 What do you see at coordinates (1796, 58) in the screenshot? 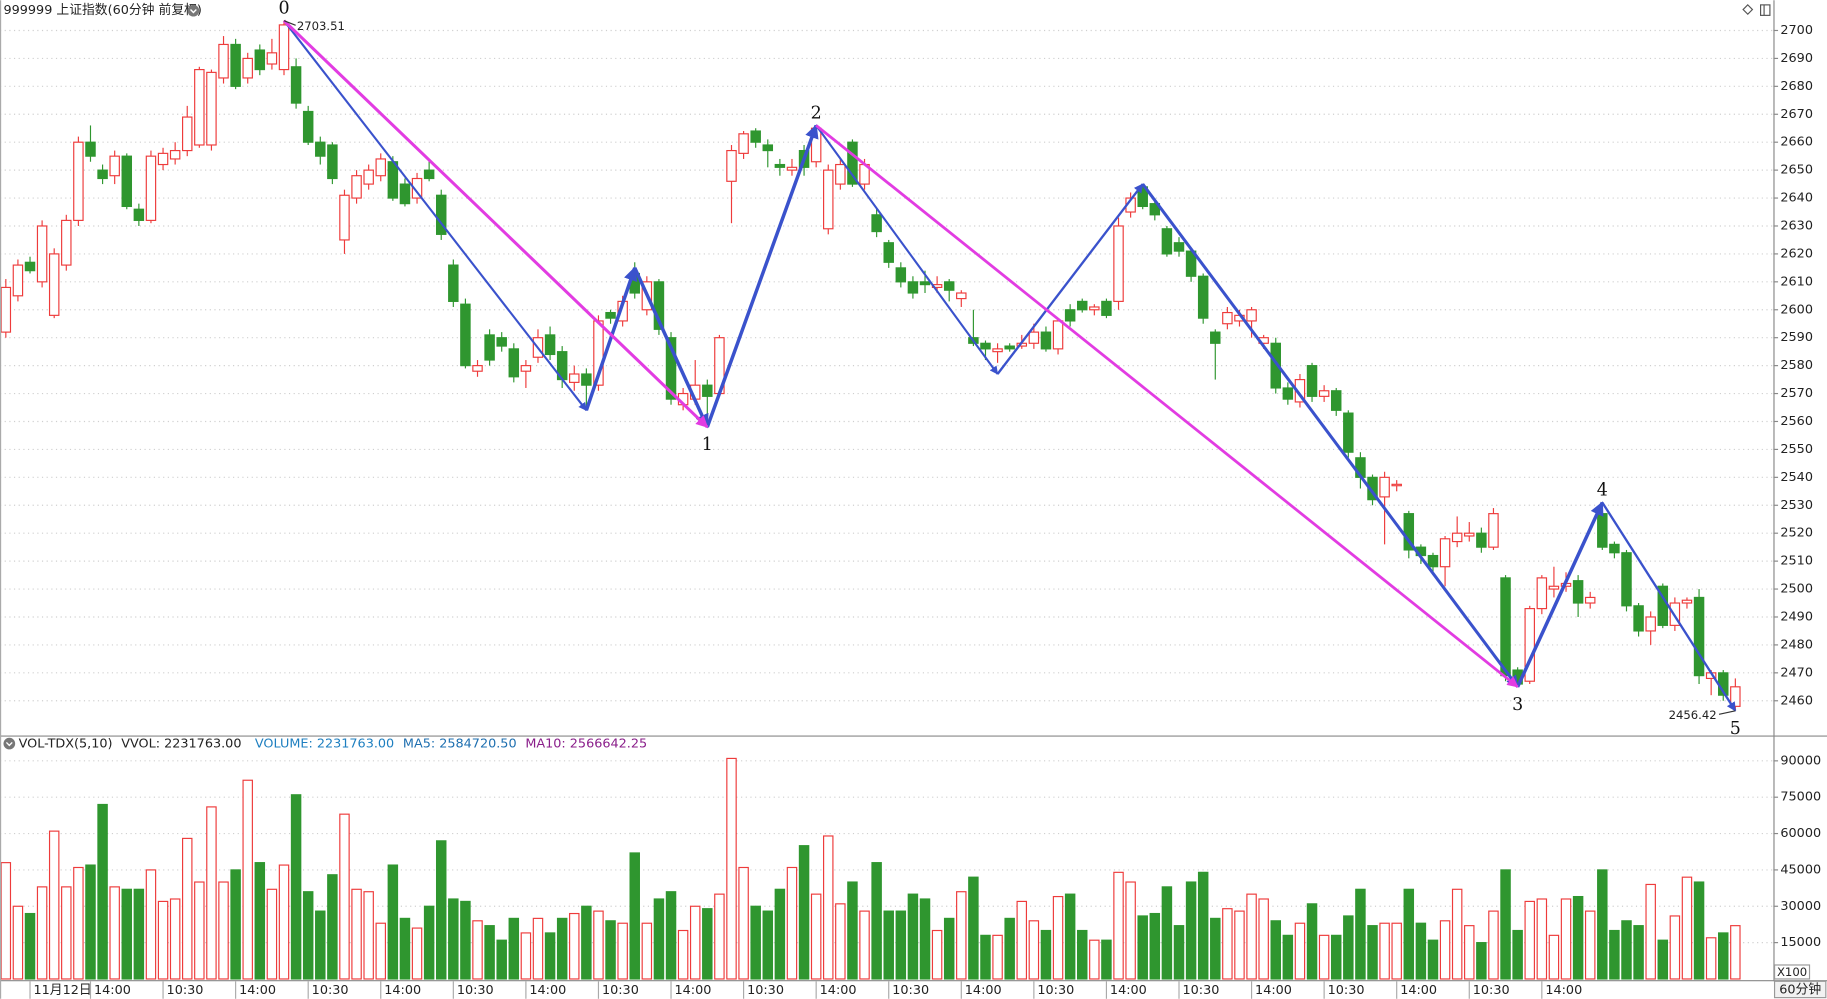
I see `y-tick-label: 2690` at bounding box center [1796, 58].